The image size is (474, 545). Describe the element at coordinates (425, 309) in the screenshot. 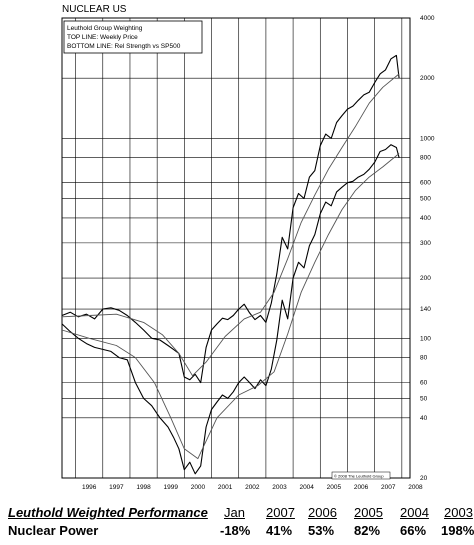

I see `y-tick-label: 140` at that location.